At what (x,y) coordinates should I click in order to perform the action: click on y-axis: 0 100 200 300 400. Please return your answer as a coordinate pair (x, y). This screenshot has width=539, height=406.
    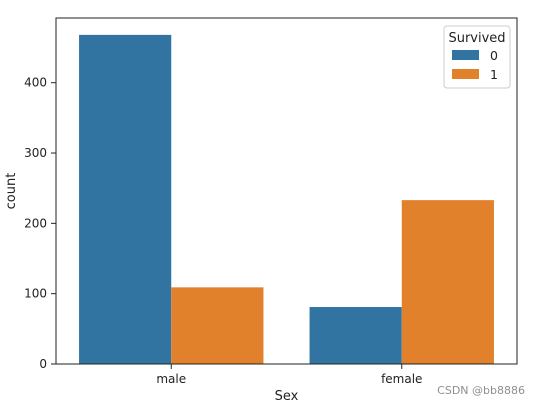
    Looking at the image, I should click on (40, 223).